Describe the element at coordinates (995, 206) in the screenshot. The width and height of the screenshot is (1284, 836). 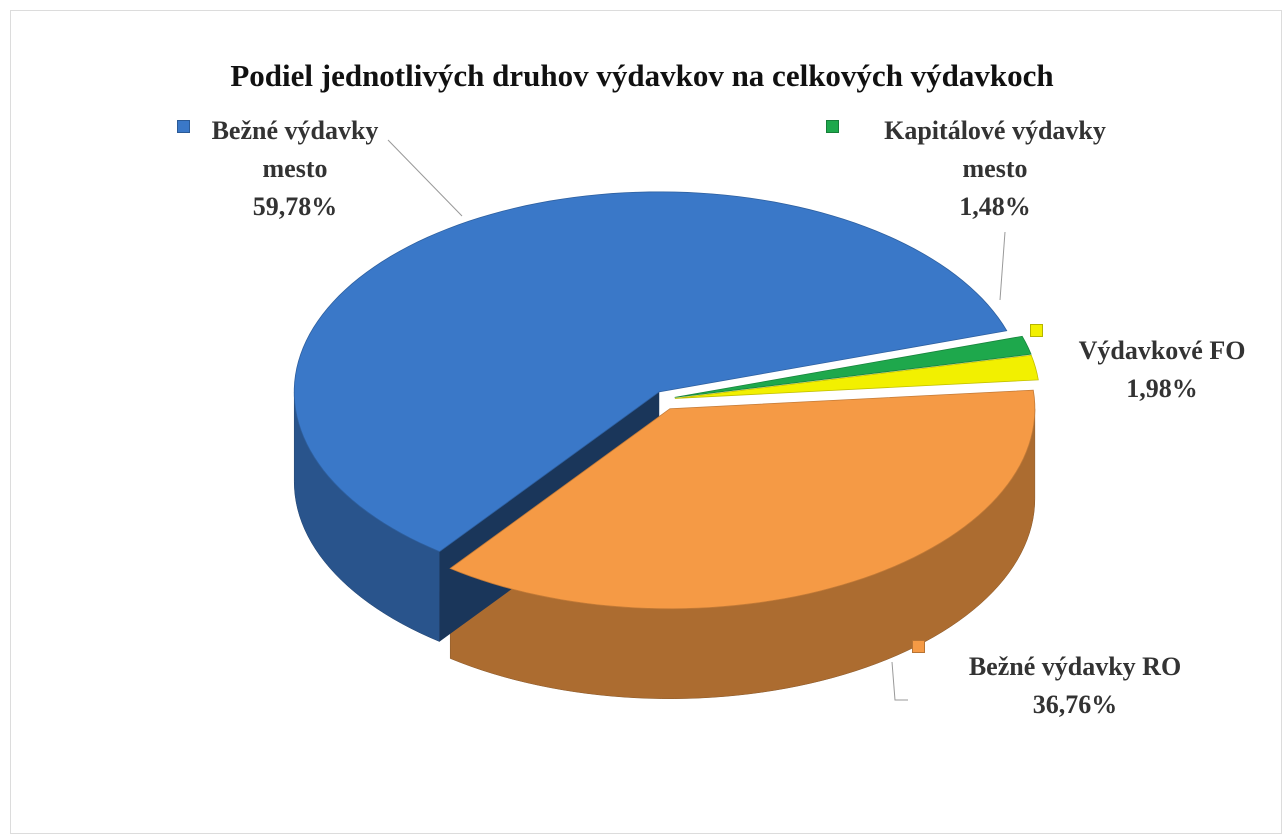
I see `value-label: 1,48%` at that location.